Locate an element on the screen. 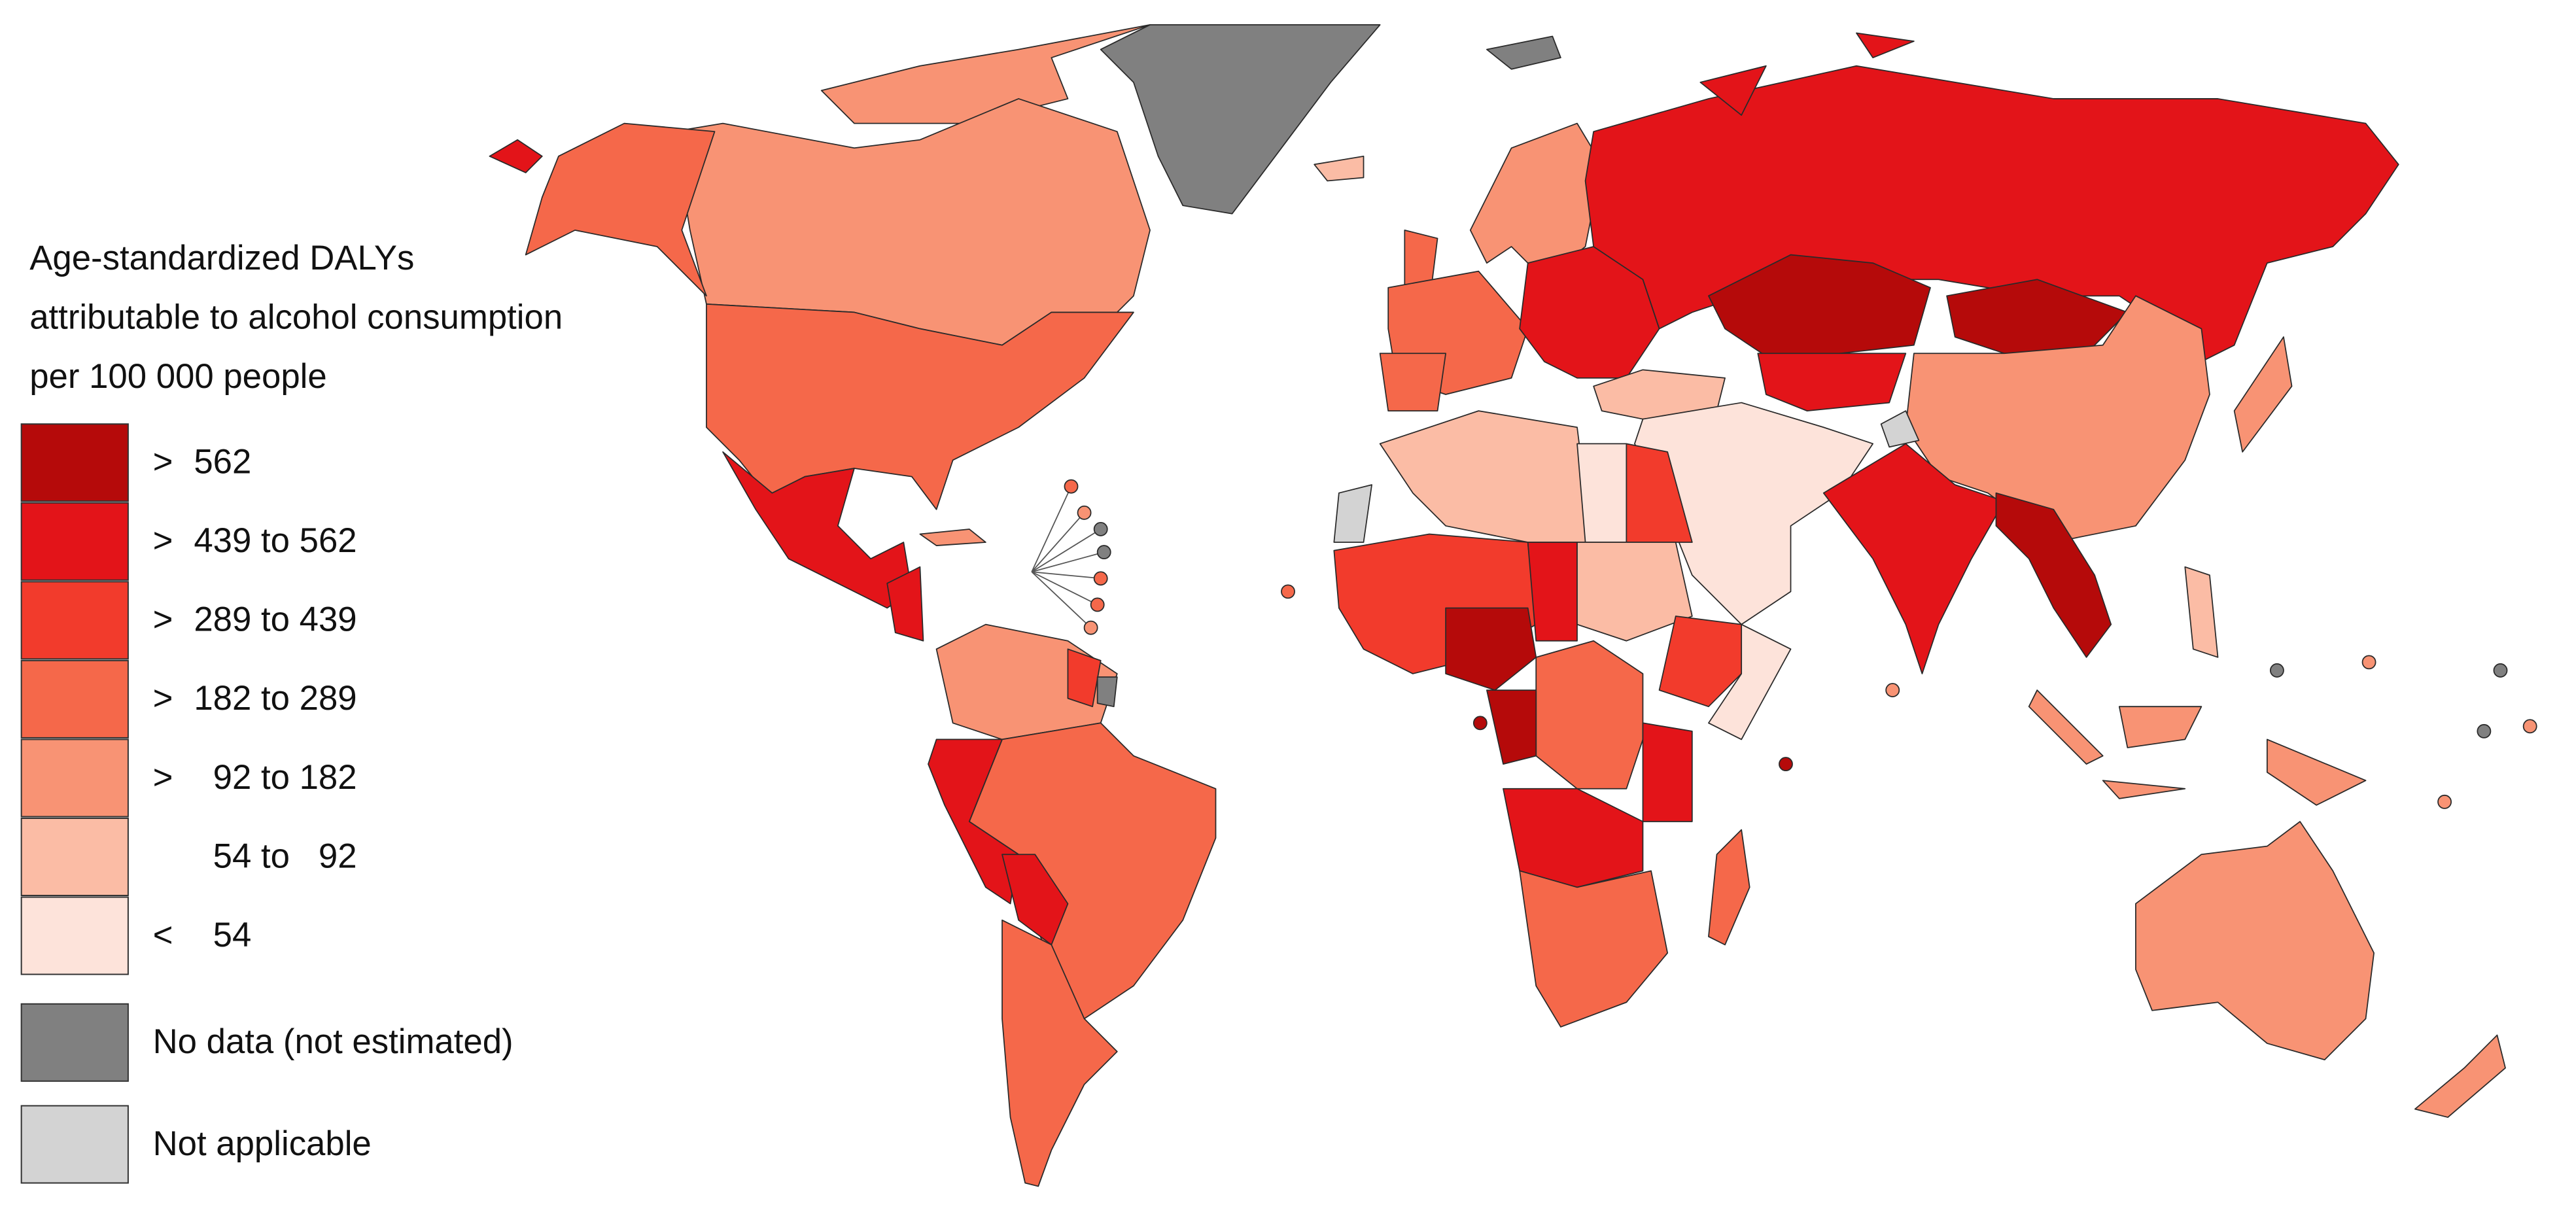 The height and width of the screenshot is (1216, 2576). sudan is located at coordinates (1634, 592).